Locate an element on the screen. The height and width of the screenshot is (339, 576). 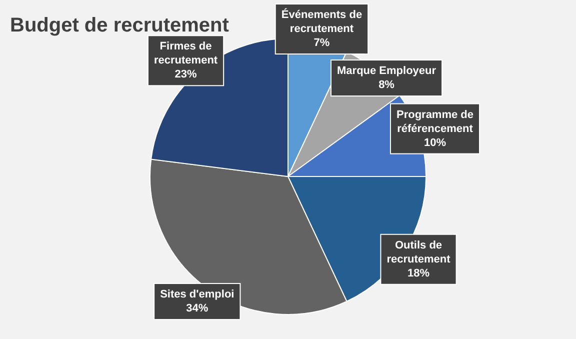
data-label: 7% is located at coordinates (322, 43).